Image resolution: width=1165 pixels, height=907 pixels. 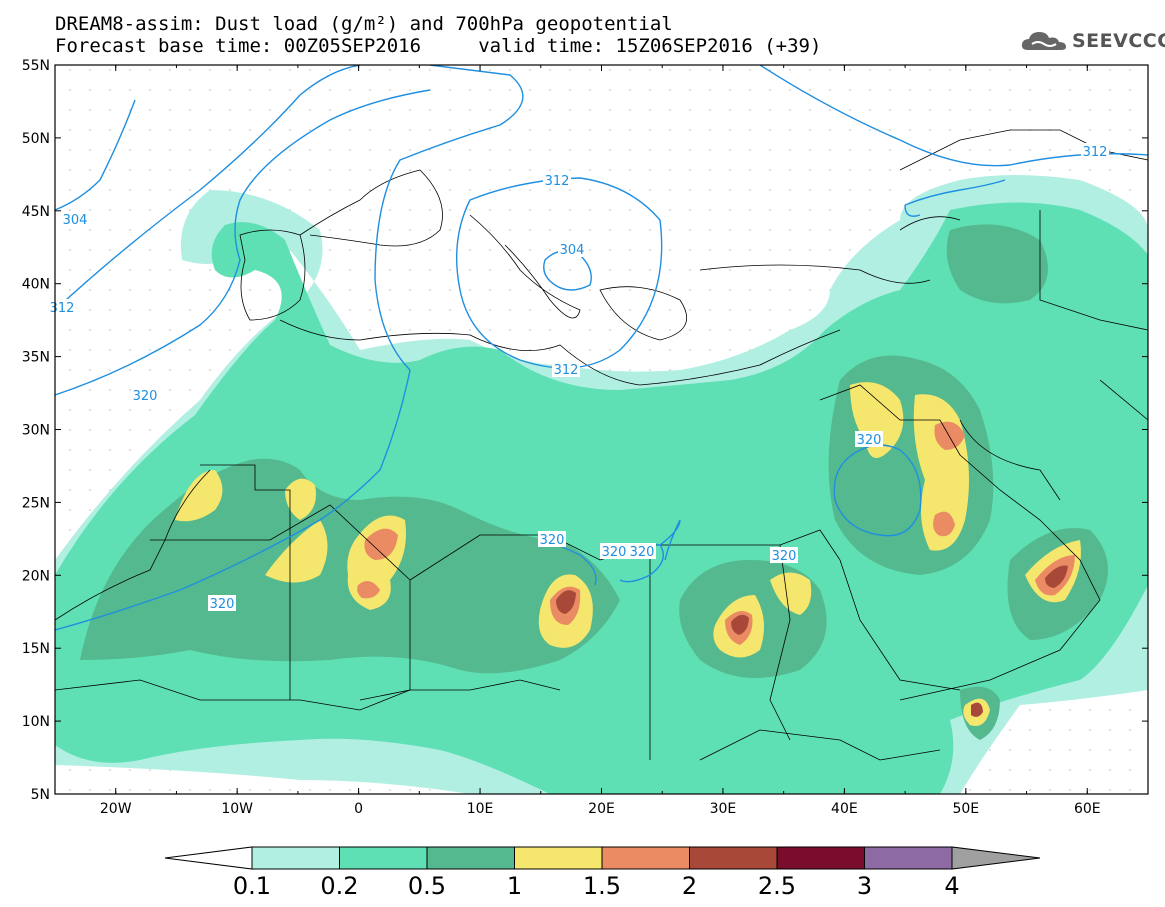 What do you see at coordinates (36, 503) in the screenshot?
I see `lat-label: 25N` at bounding box center [36, 503].